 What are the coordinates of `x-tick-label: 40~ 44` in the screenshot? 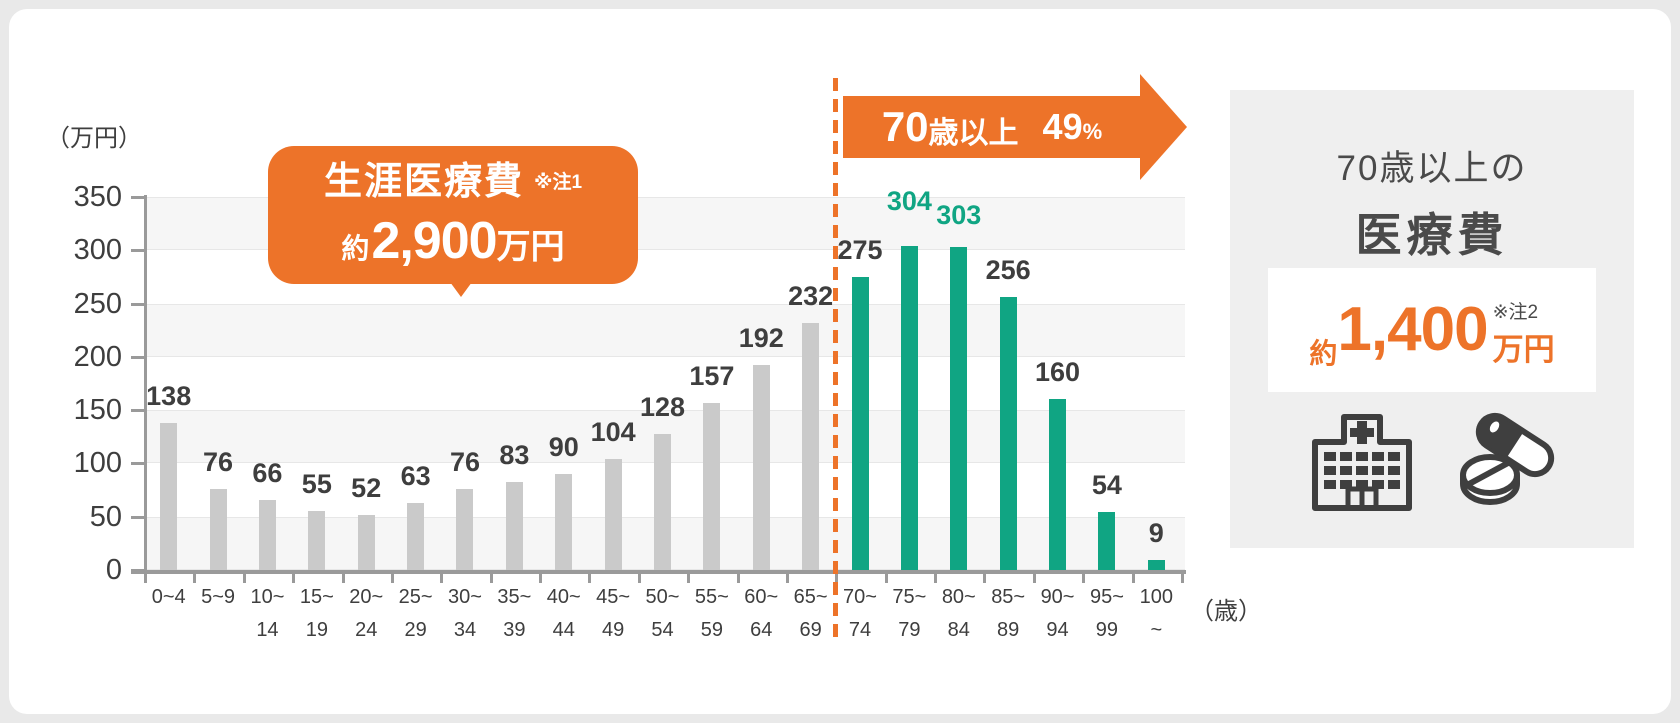 It's located at (563, 613).